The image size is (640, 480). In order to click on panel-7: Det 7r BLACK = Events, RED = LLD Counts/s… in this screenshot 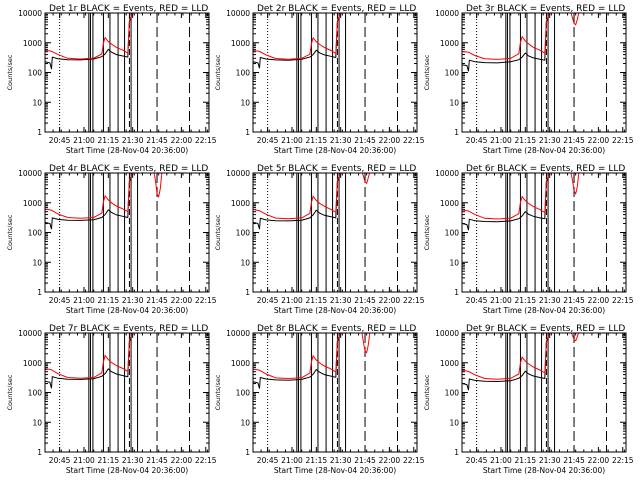, I will do `click(111, 399)`.